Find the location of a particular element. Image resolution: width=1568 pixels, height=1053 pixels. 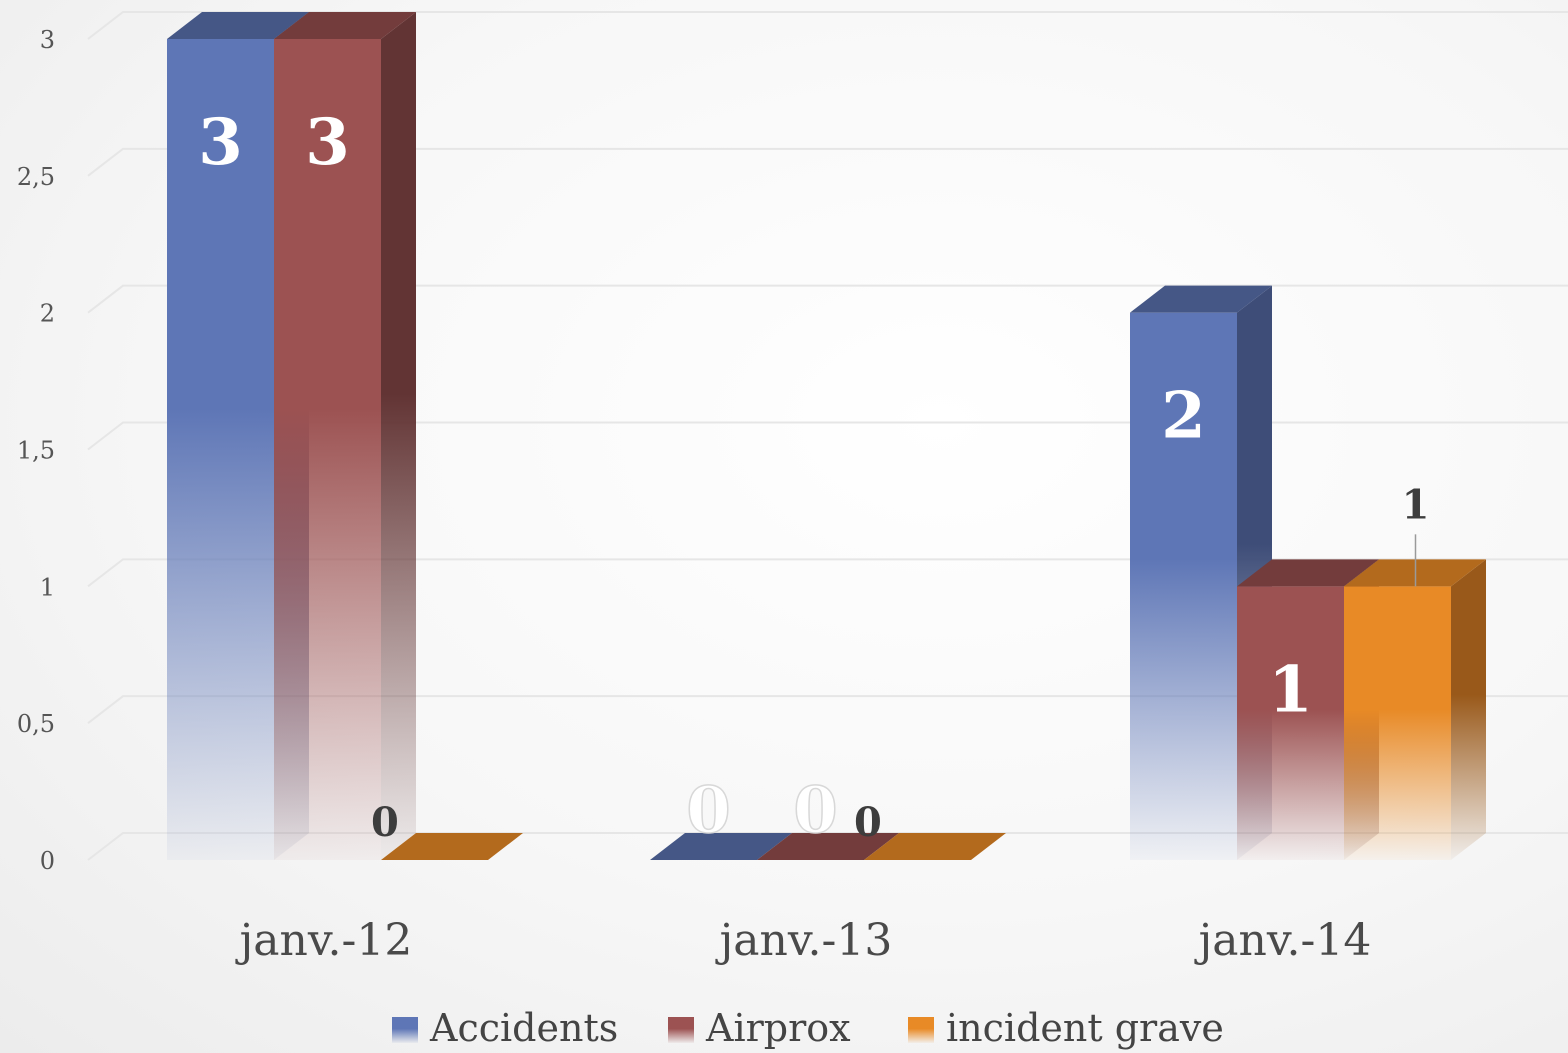

legend-label: Accidents is located at coordinates (523, 1028).